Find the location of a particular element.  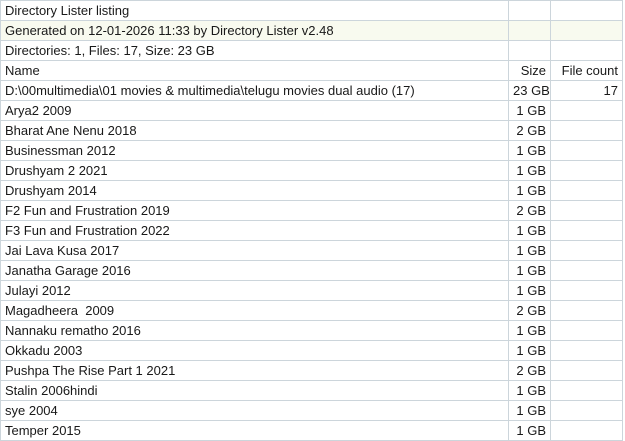

summary-row: Directories: 1, Files: 17, Size: 23 GB is located at coordinates (311, 50).